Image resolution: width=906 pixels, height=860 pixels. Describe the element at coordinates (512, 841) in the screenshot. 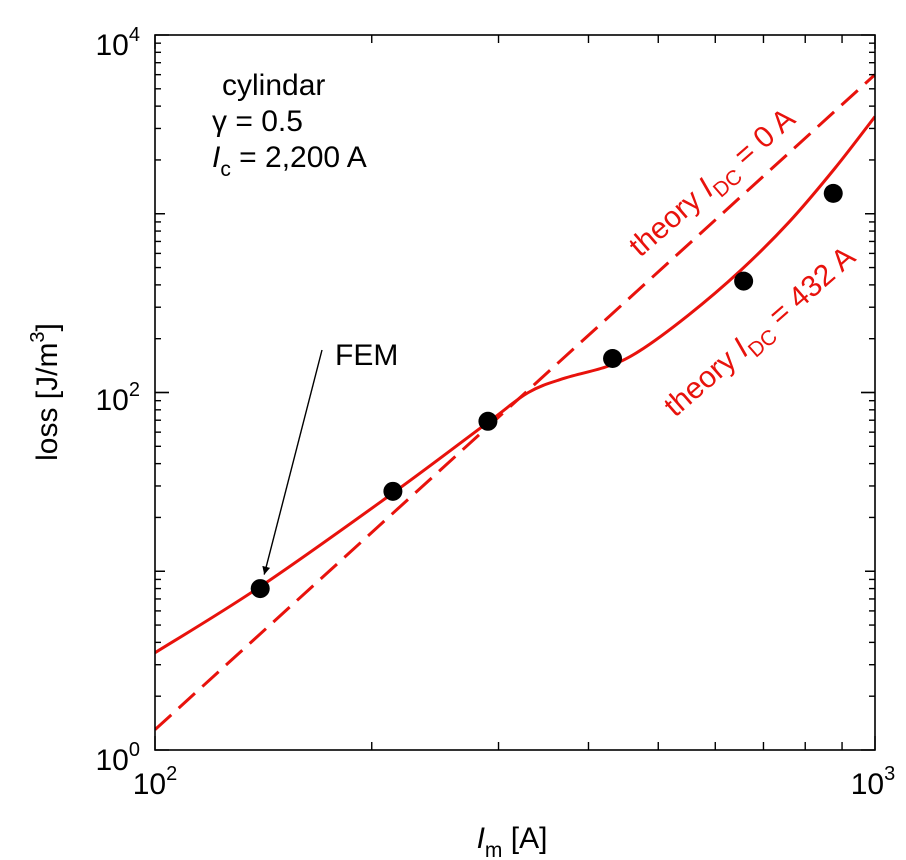

I see `x-axis-label: Im [A]` at that location.